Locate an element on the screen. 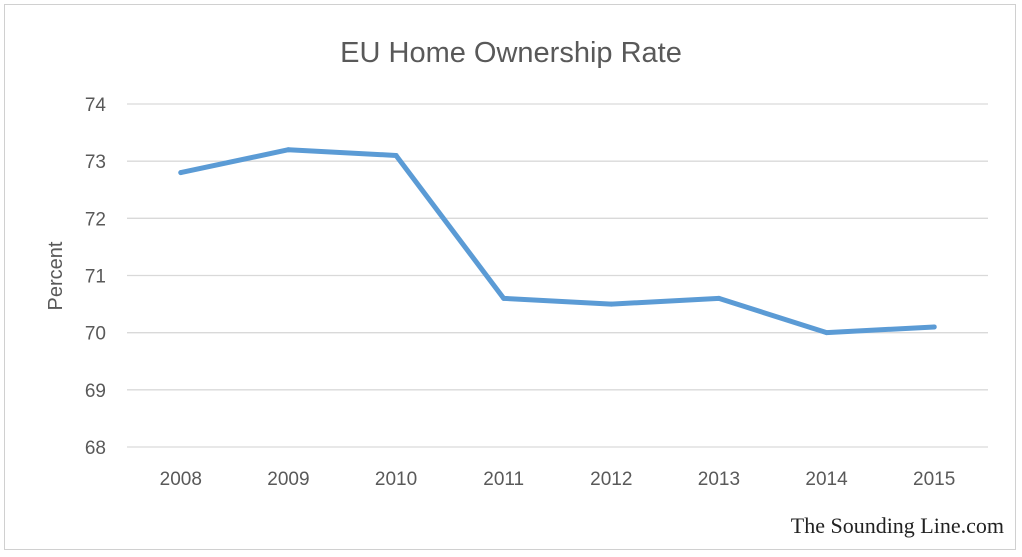  x-tick-label: 2015 is located at coordinates (934, 479).